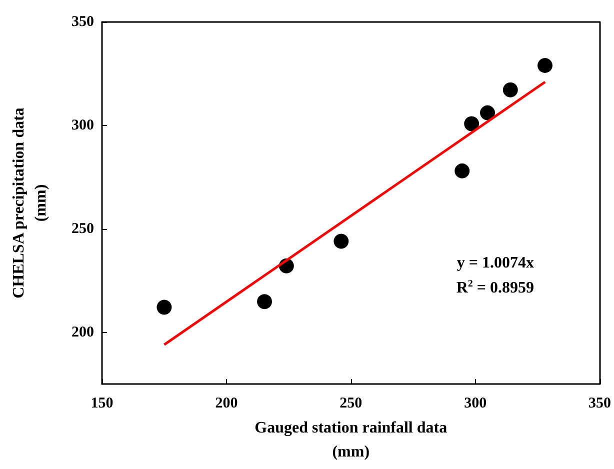 The height and width of the screenshot is (469, 614). Describe the element at coordinates (495, 263) in the screenshot. I see `annotation: y = 1.0074x` at that location.